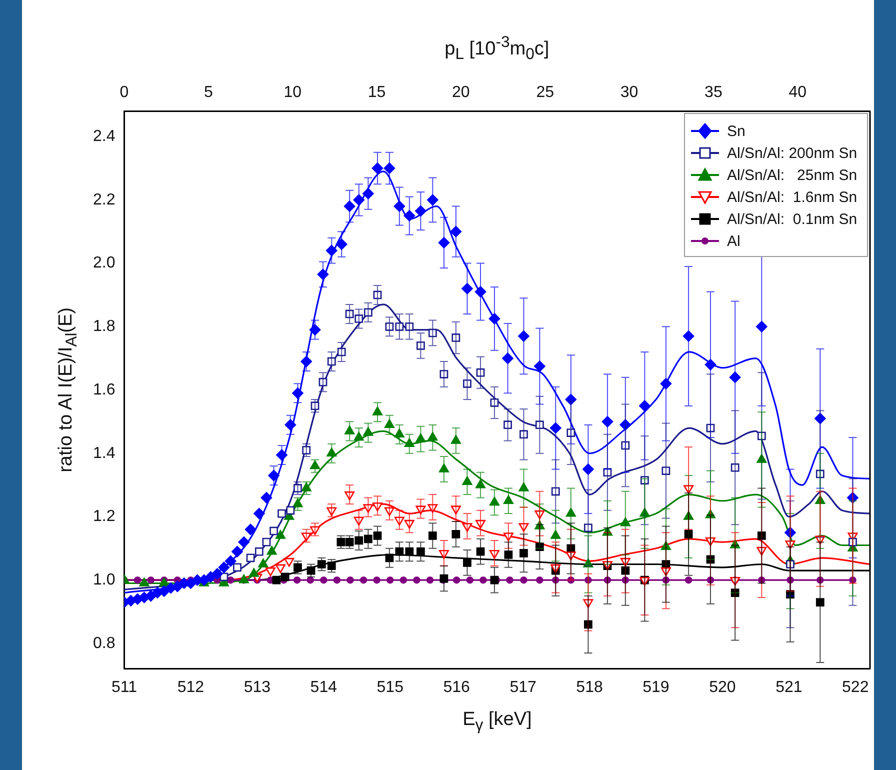 This screenshot has height=770, width=896. I want to click on y-tick-label: 2.0, so click(104, 263).